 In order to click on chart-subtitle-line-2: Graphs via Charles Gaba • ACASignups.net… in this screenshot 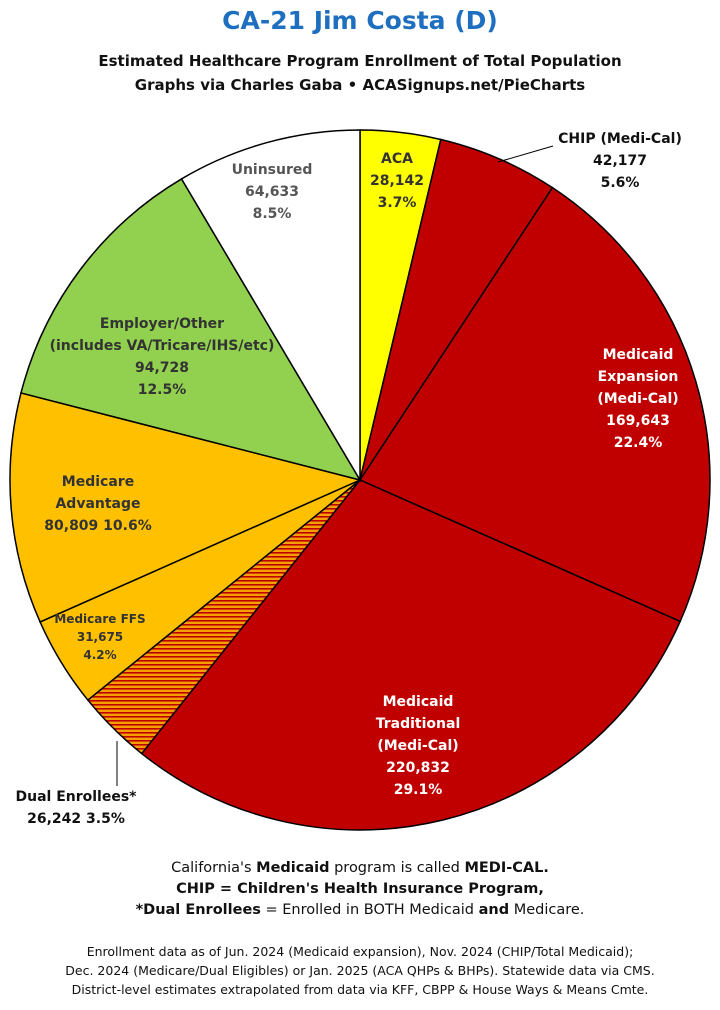, I will do `click(360, 85)`.